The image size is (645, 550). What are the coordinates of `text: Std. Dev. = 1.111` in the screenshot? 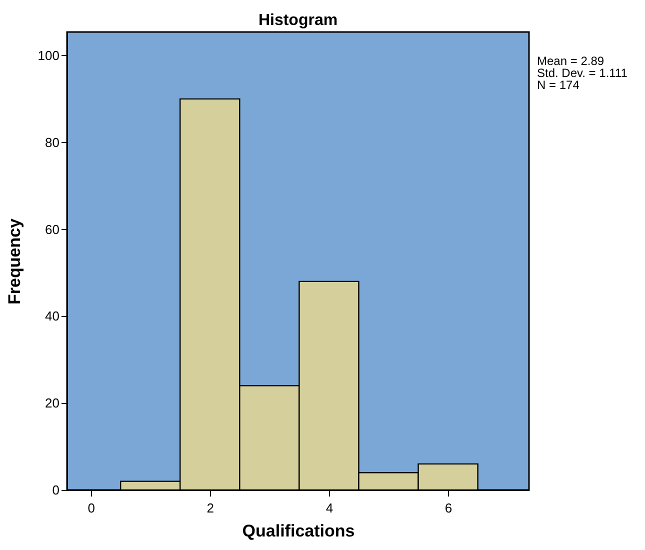 It's located at (582, 73).